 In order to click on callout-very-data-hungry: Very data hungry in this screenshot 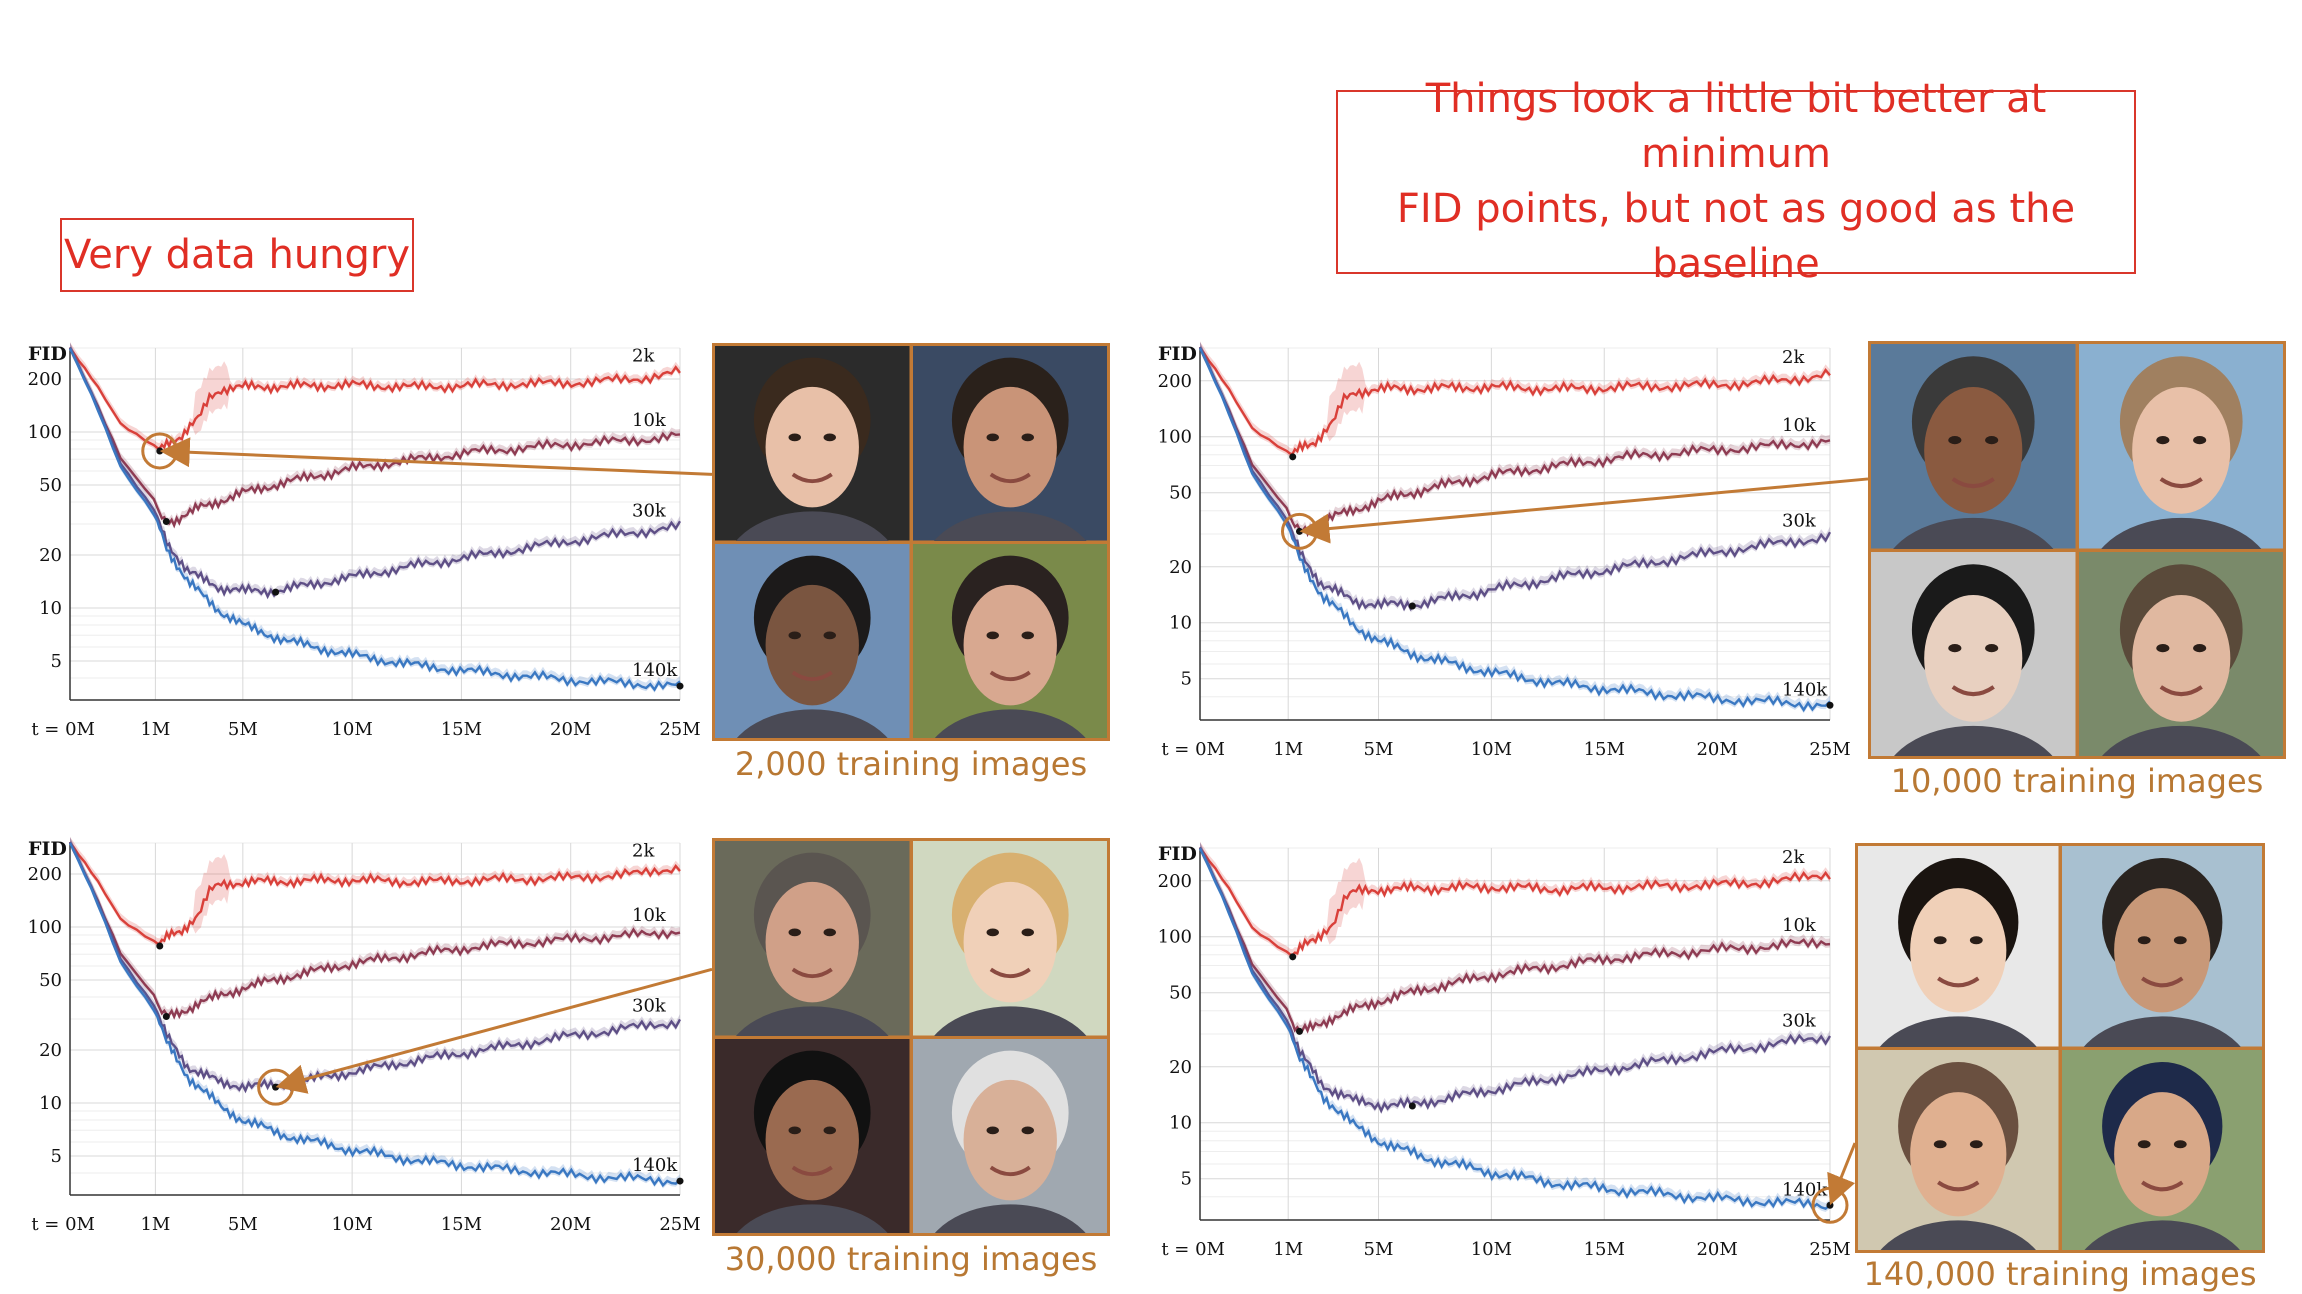, I will do `click(237, 255)`.